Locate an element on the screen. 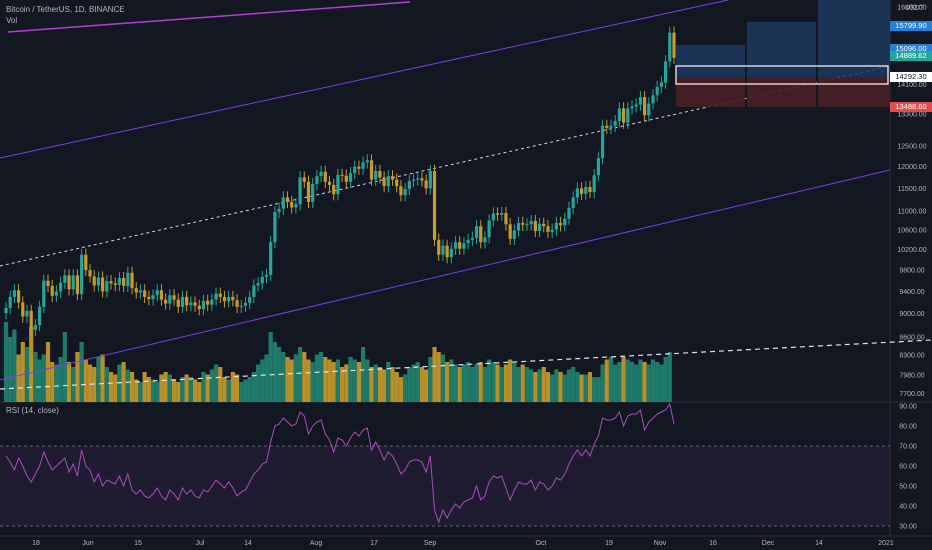  time-axis: 18 Jun 15 Jul 14 Aug 17 Sep Oct 19 Nov 16 Dec 14 2021 is located at coordinates (463, 543).